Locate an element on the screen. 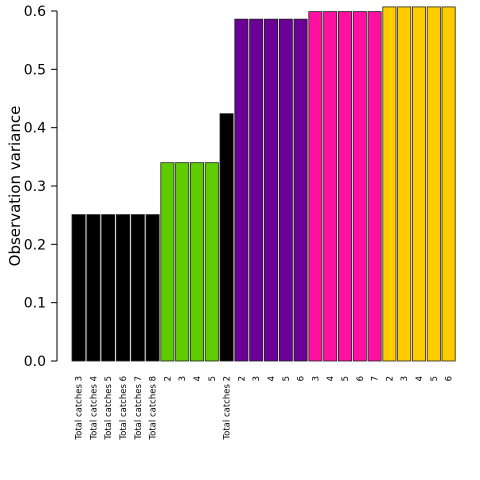 The height and width of the screenshot is (480, 480). x-tick-label: Total catches 3 is located at coordinates (80, 408).